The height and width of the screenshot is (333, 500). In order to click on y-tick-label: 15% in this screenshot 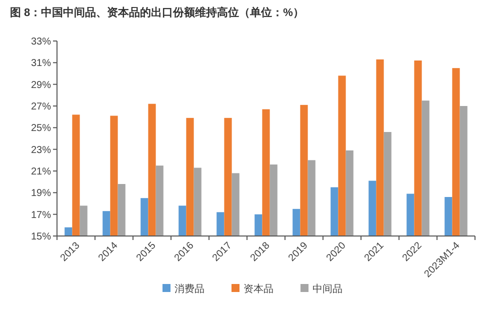, I will do `click(41, 237)`.